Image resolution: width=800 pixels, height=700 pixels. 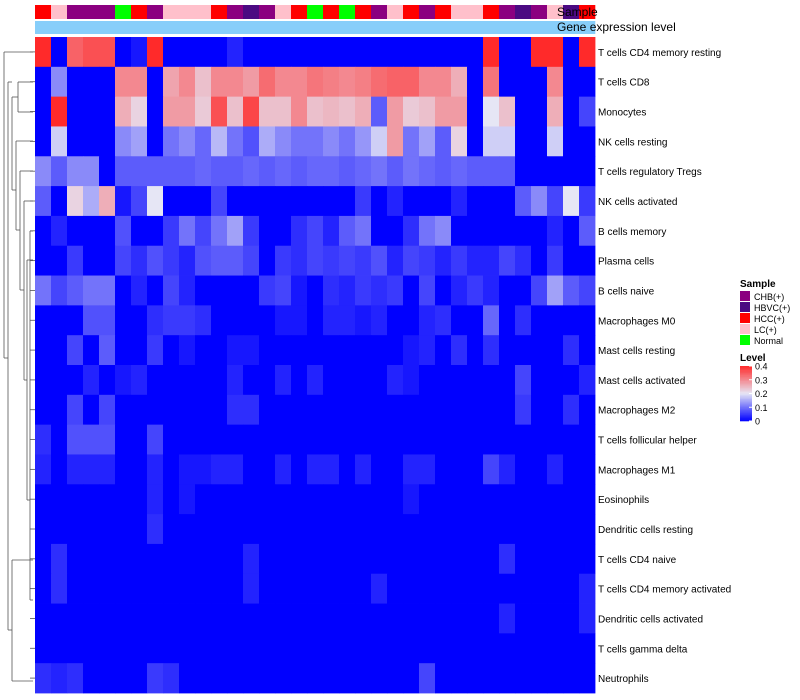 What do you see at coordinates (650, 172) in the screenshot?
I see `row-label: T cells regulatory Tregs` at bounding box center [650, 172].